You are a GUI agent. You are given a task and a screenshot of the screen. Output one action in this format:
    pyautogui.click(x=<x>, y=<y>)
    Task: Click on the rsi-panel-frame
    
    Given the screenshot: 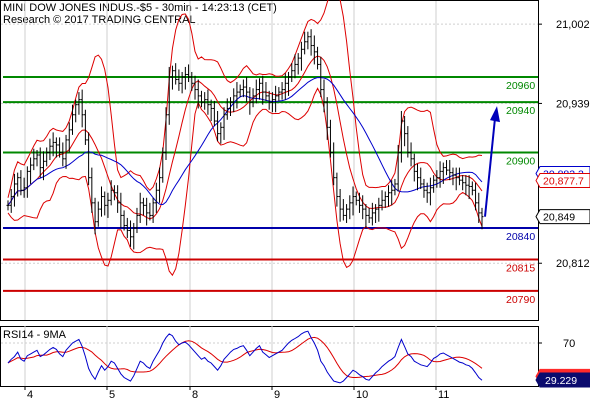 What is the action you would take?
    pyautogui.click(x=269, y=356)
    